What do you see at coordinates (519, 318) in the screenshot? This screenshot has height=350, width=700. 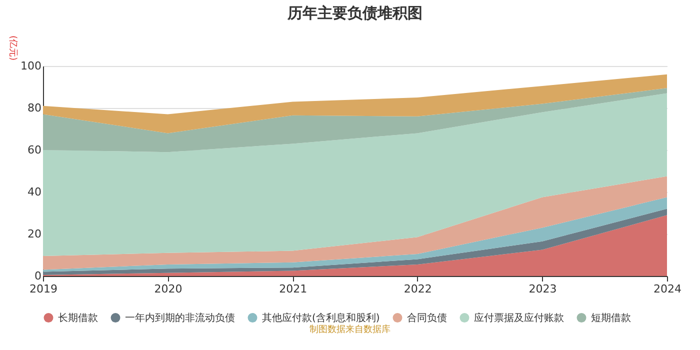 I see `legend-label: 应付票据及应付账款` at bounding box center [519, 318].